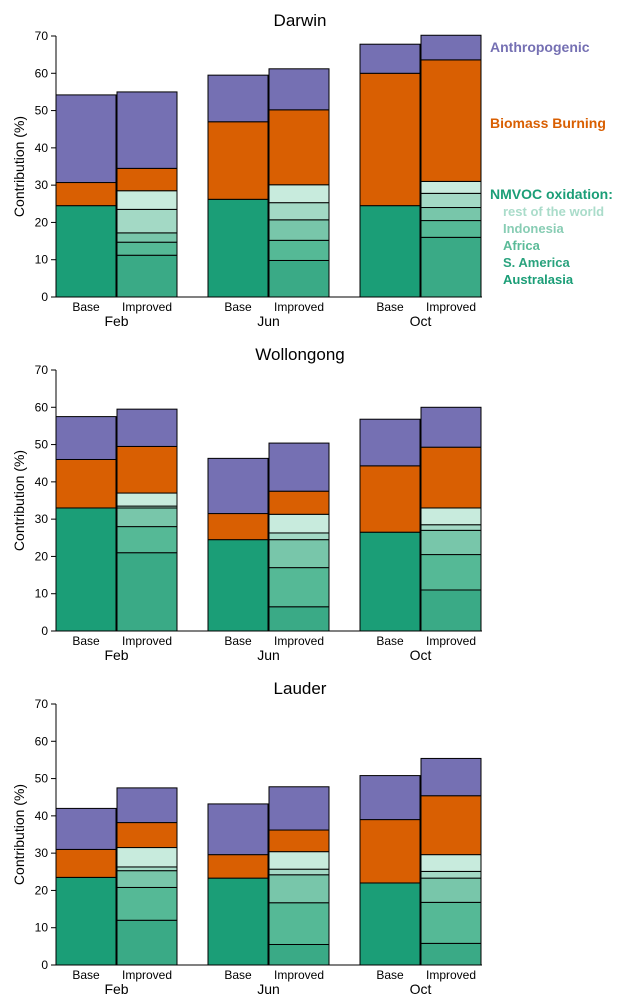  Describe the element at coordinates (300, 20) in the screenshot. I see `chart-title: Darwin` at that location.